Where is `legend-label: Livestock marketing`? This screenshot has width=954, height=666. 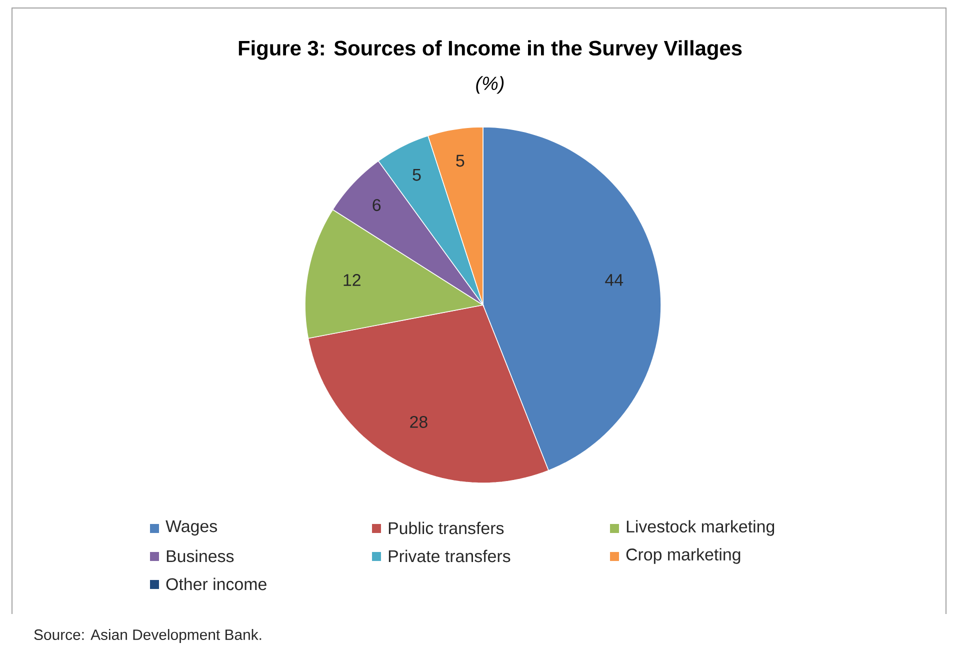 legend-label: Livestock marketing is located at coordinates (700, 528).